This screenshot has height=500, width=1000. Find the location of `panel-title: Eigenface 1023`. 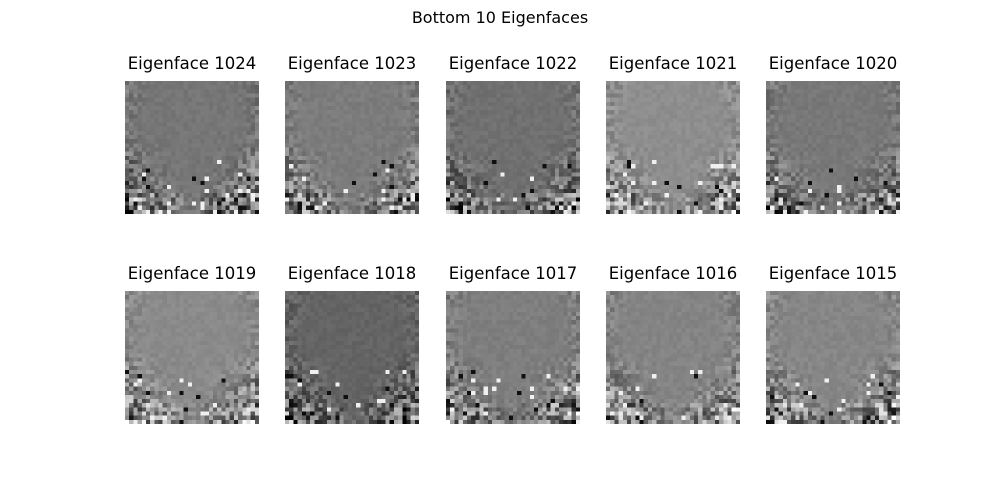

panel-title: Eigenface 1023 is located at coordinates (352, 63).